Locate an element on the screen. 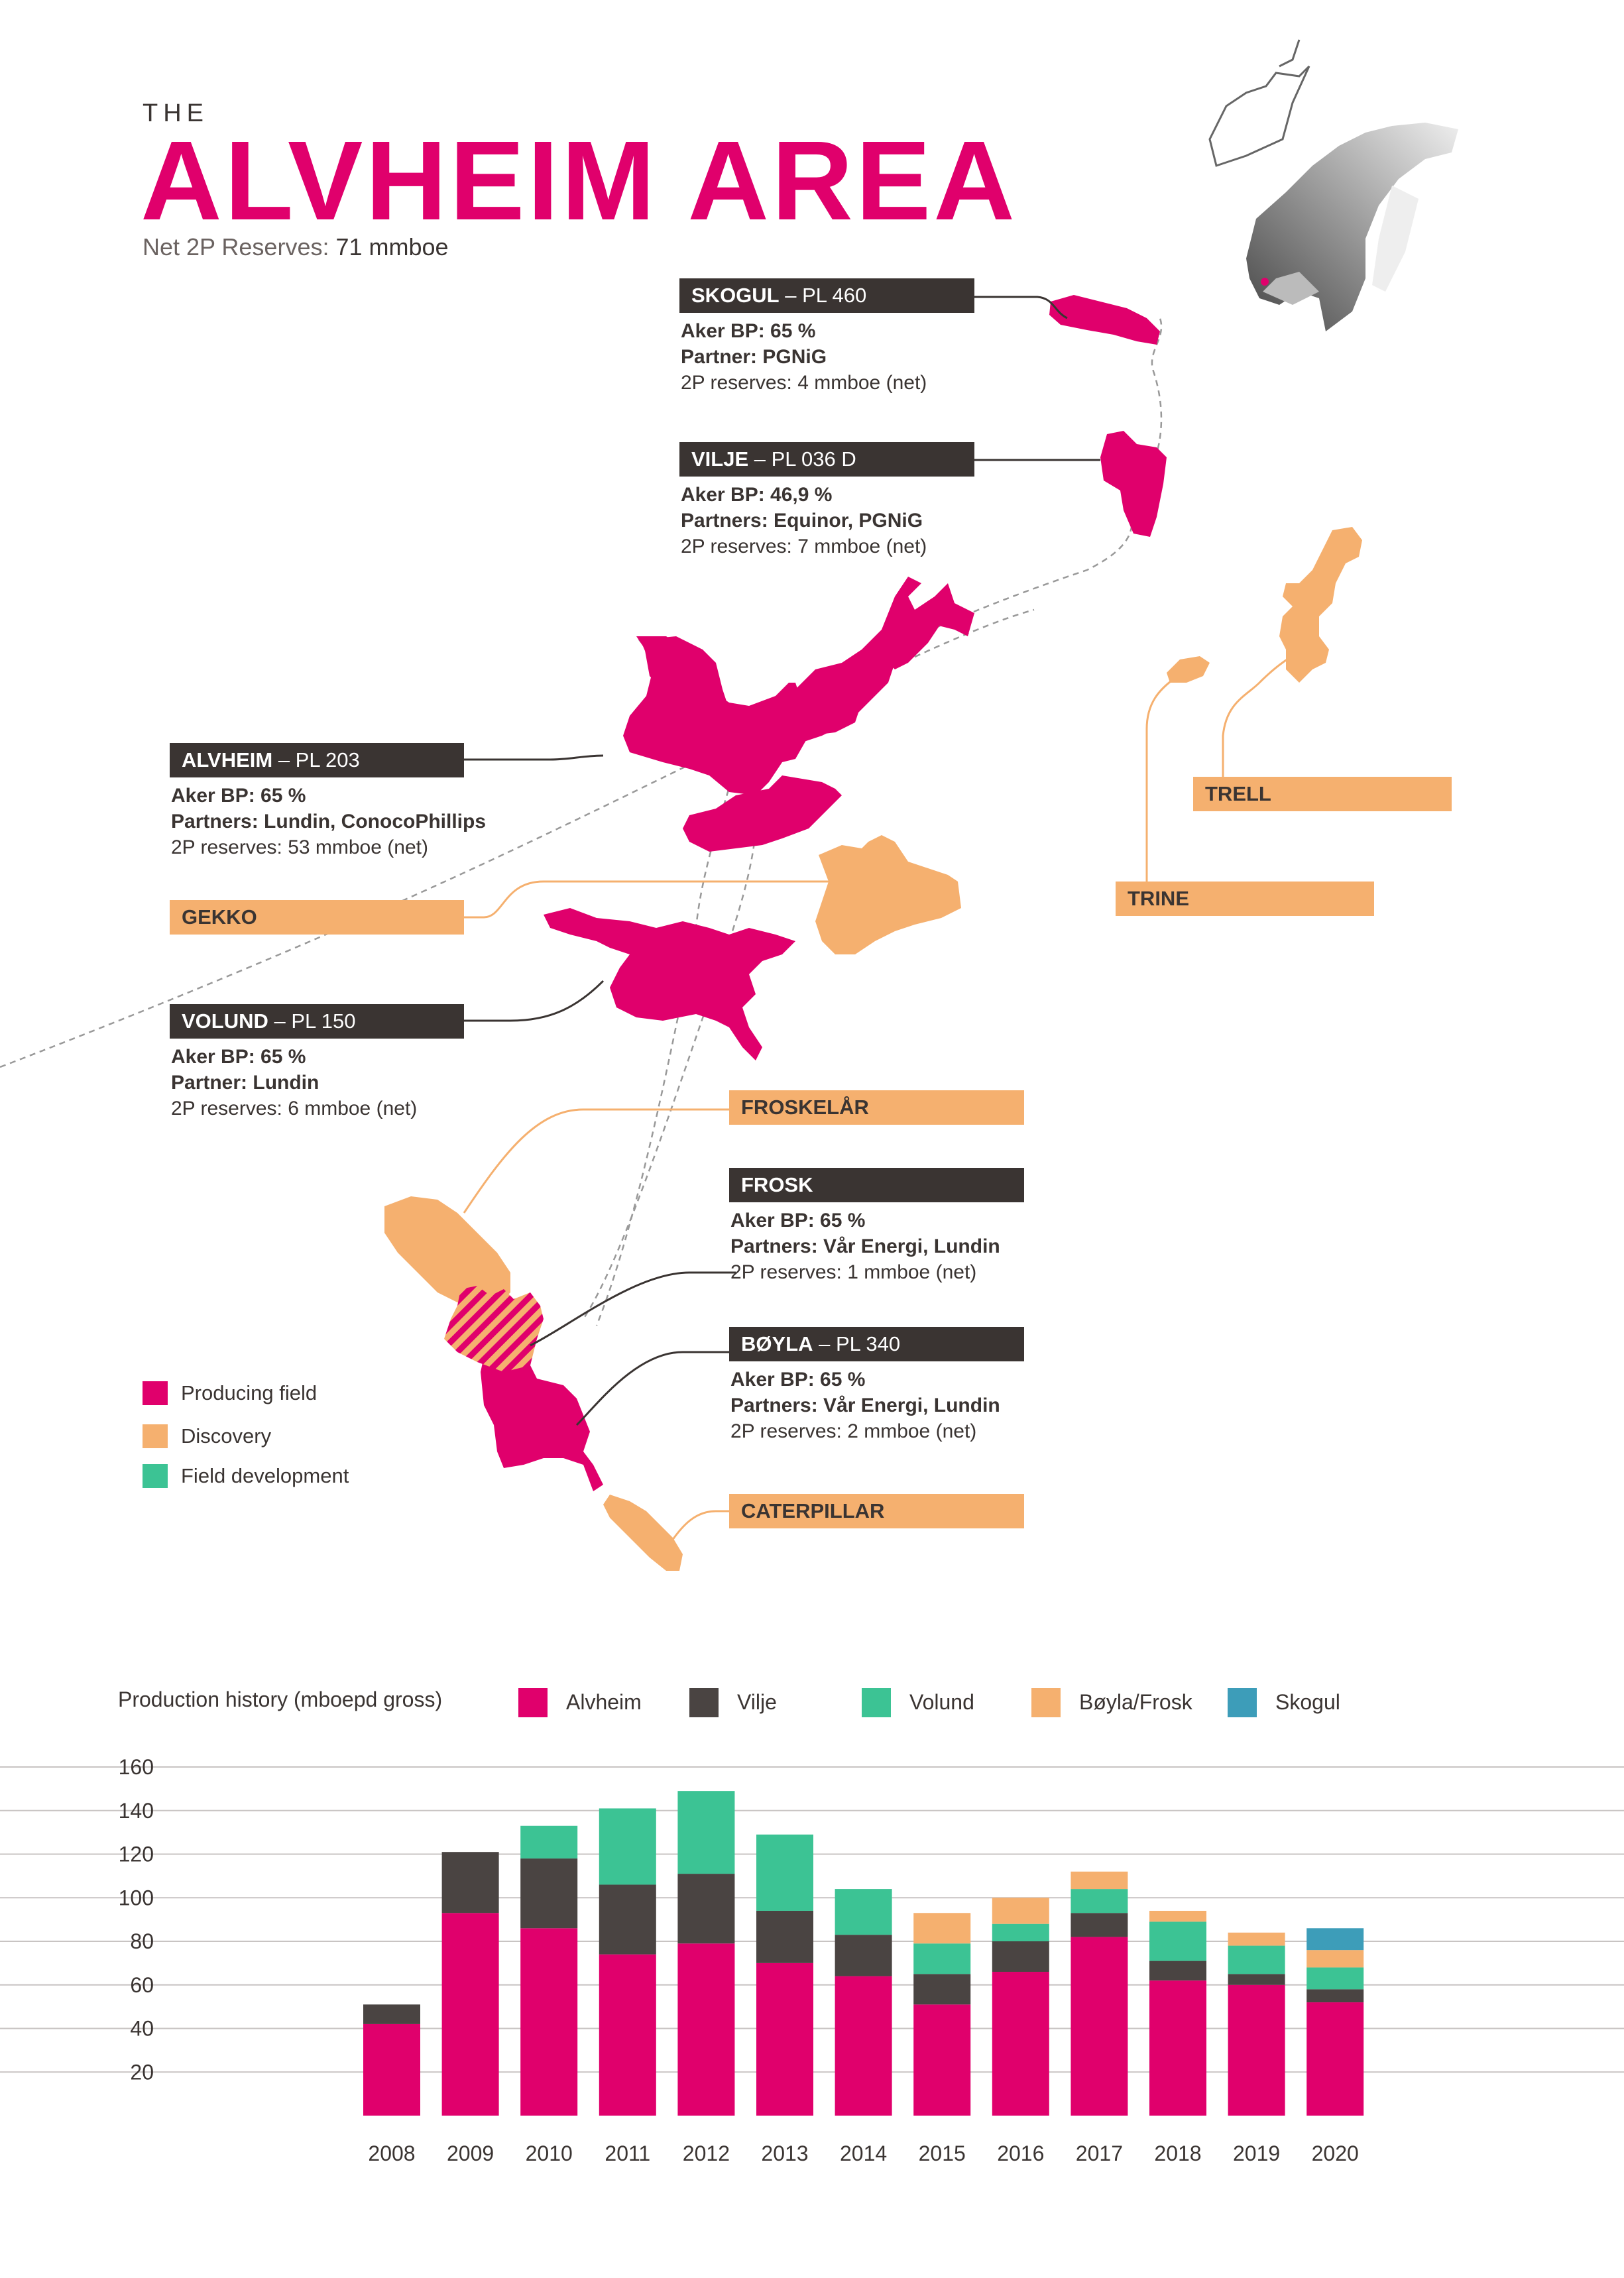 This screenshot has height=2278, width=1624. chart-legend-b-yla-frosk: Bøyla/Frosk is located at coordinates (1111, 1702).